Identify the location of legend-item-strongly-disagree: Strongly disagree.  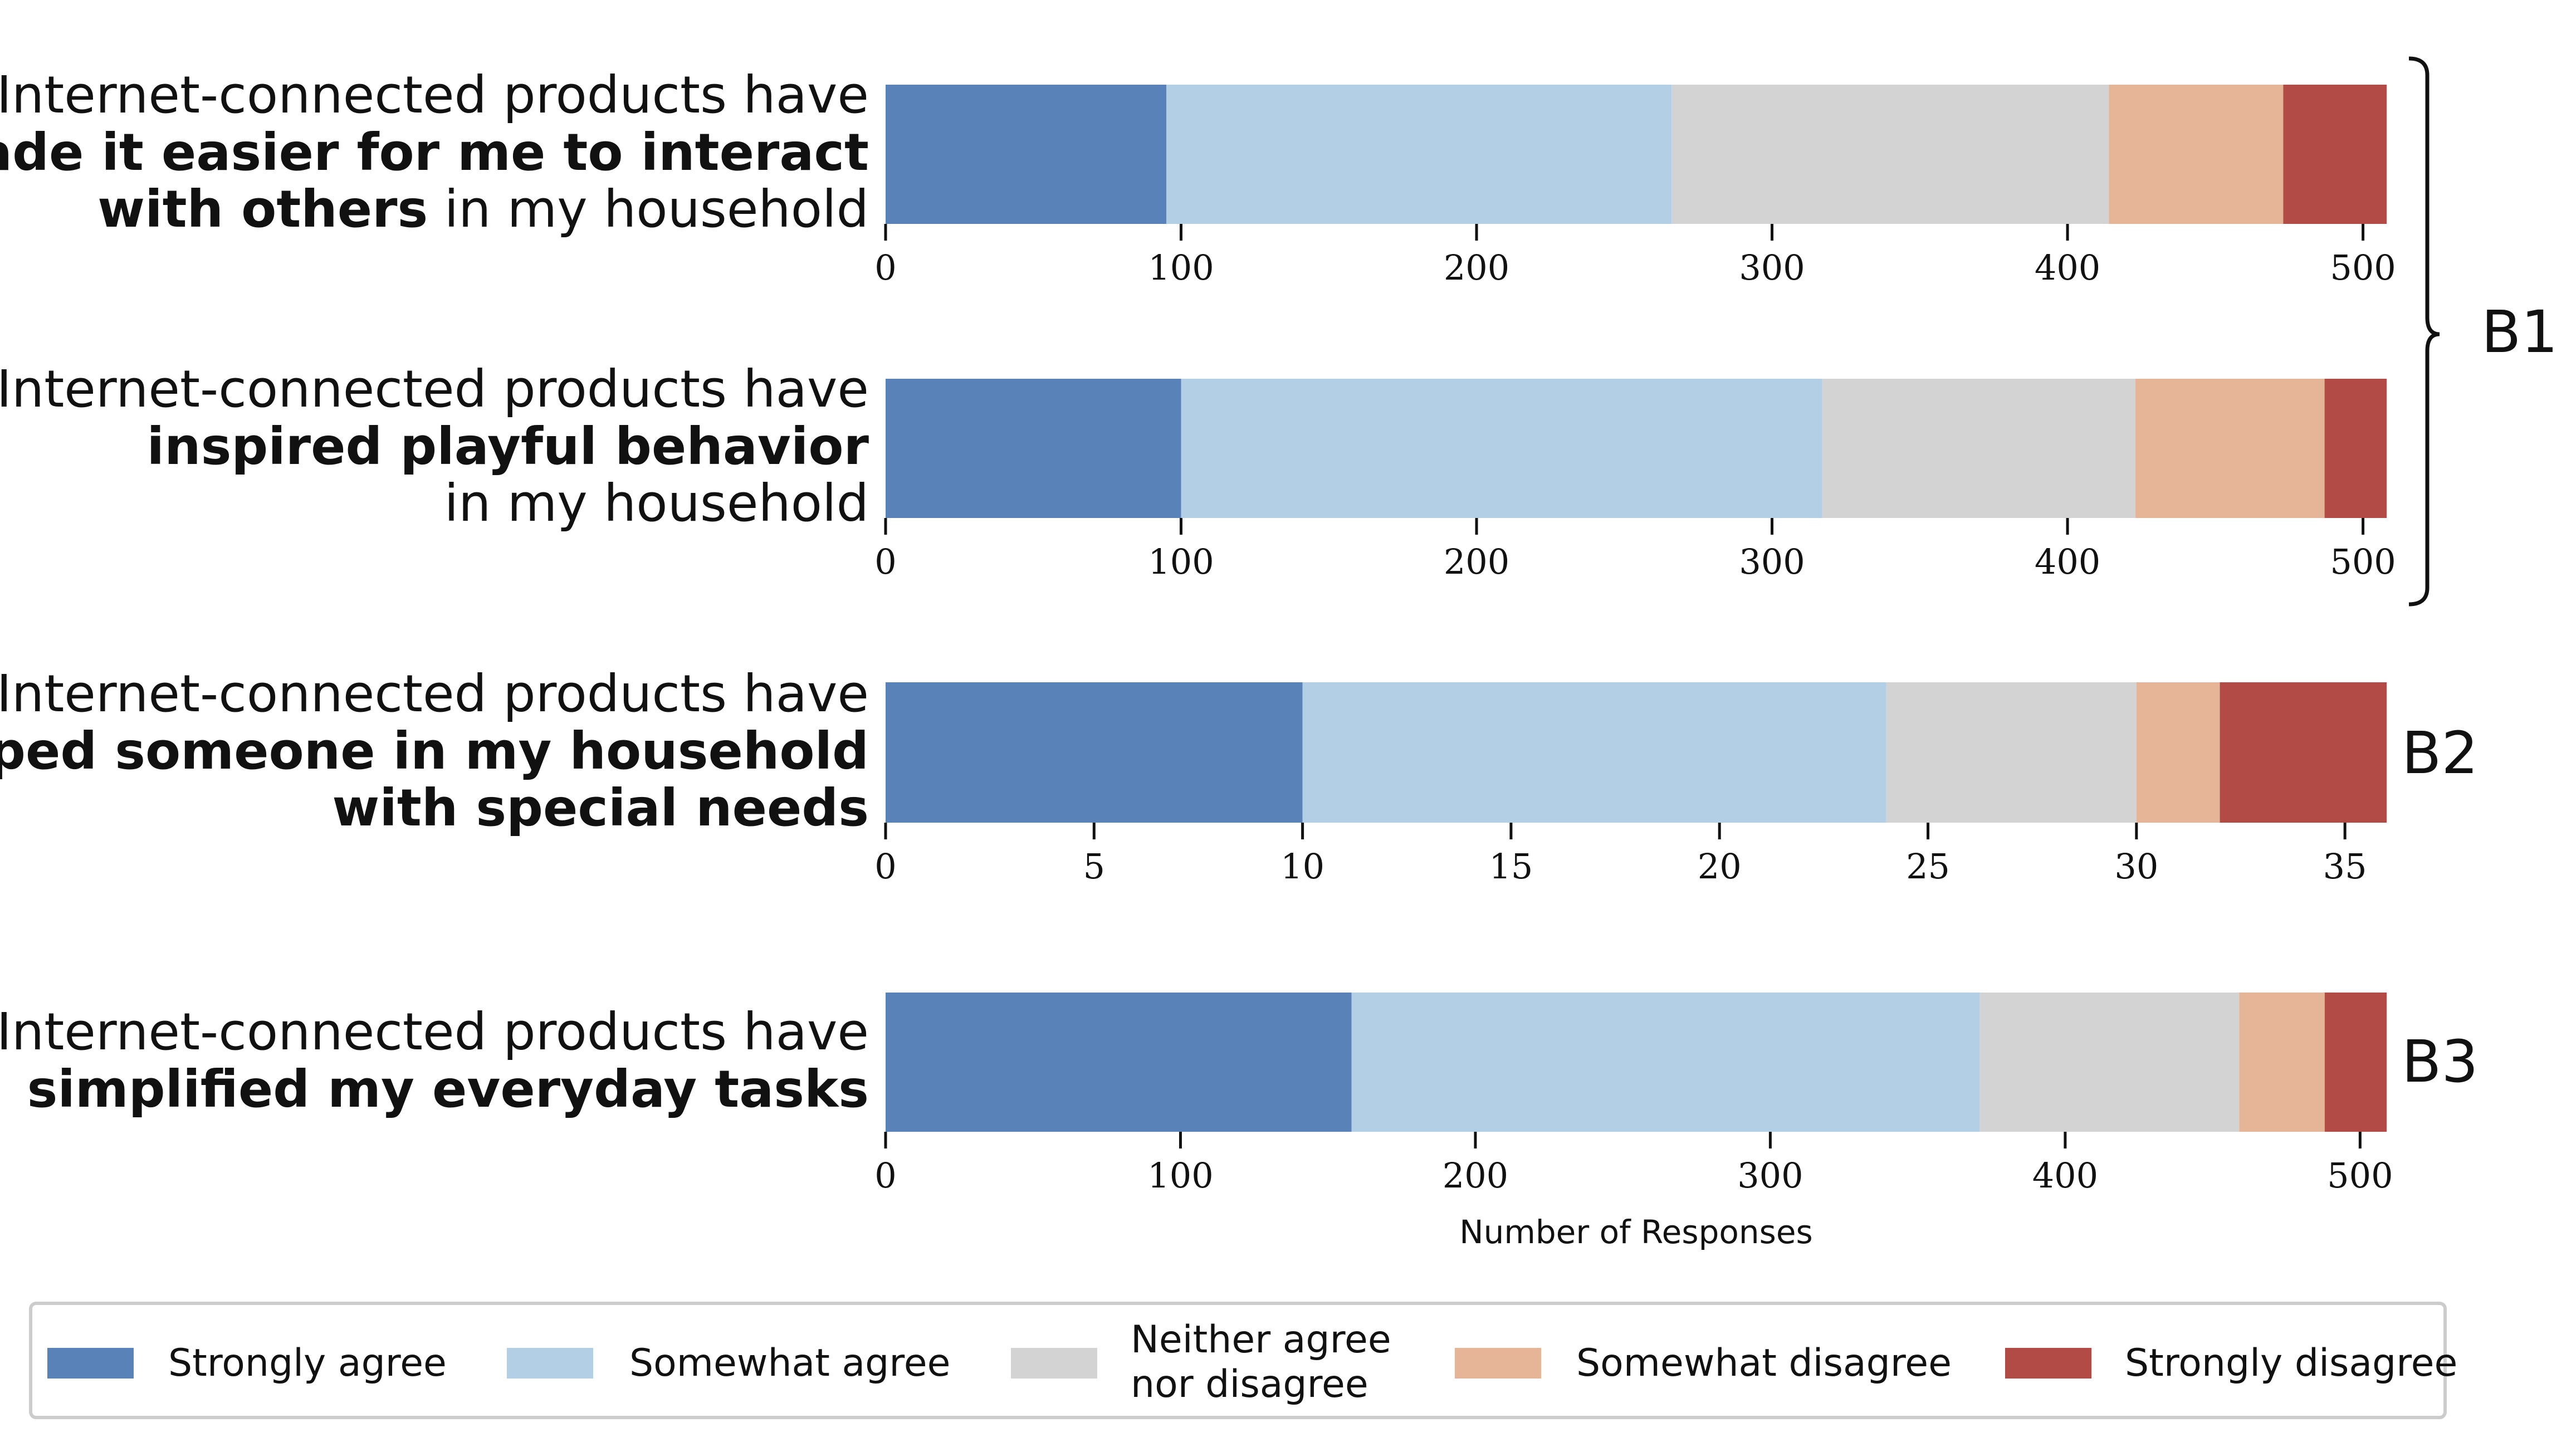
(2231, 1363).